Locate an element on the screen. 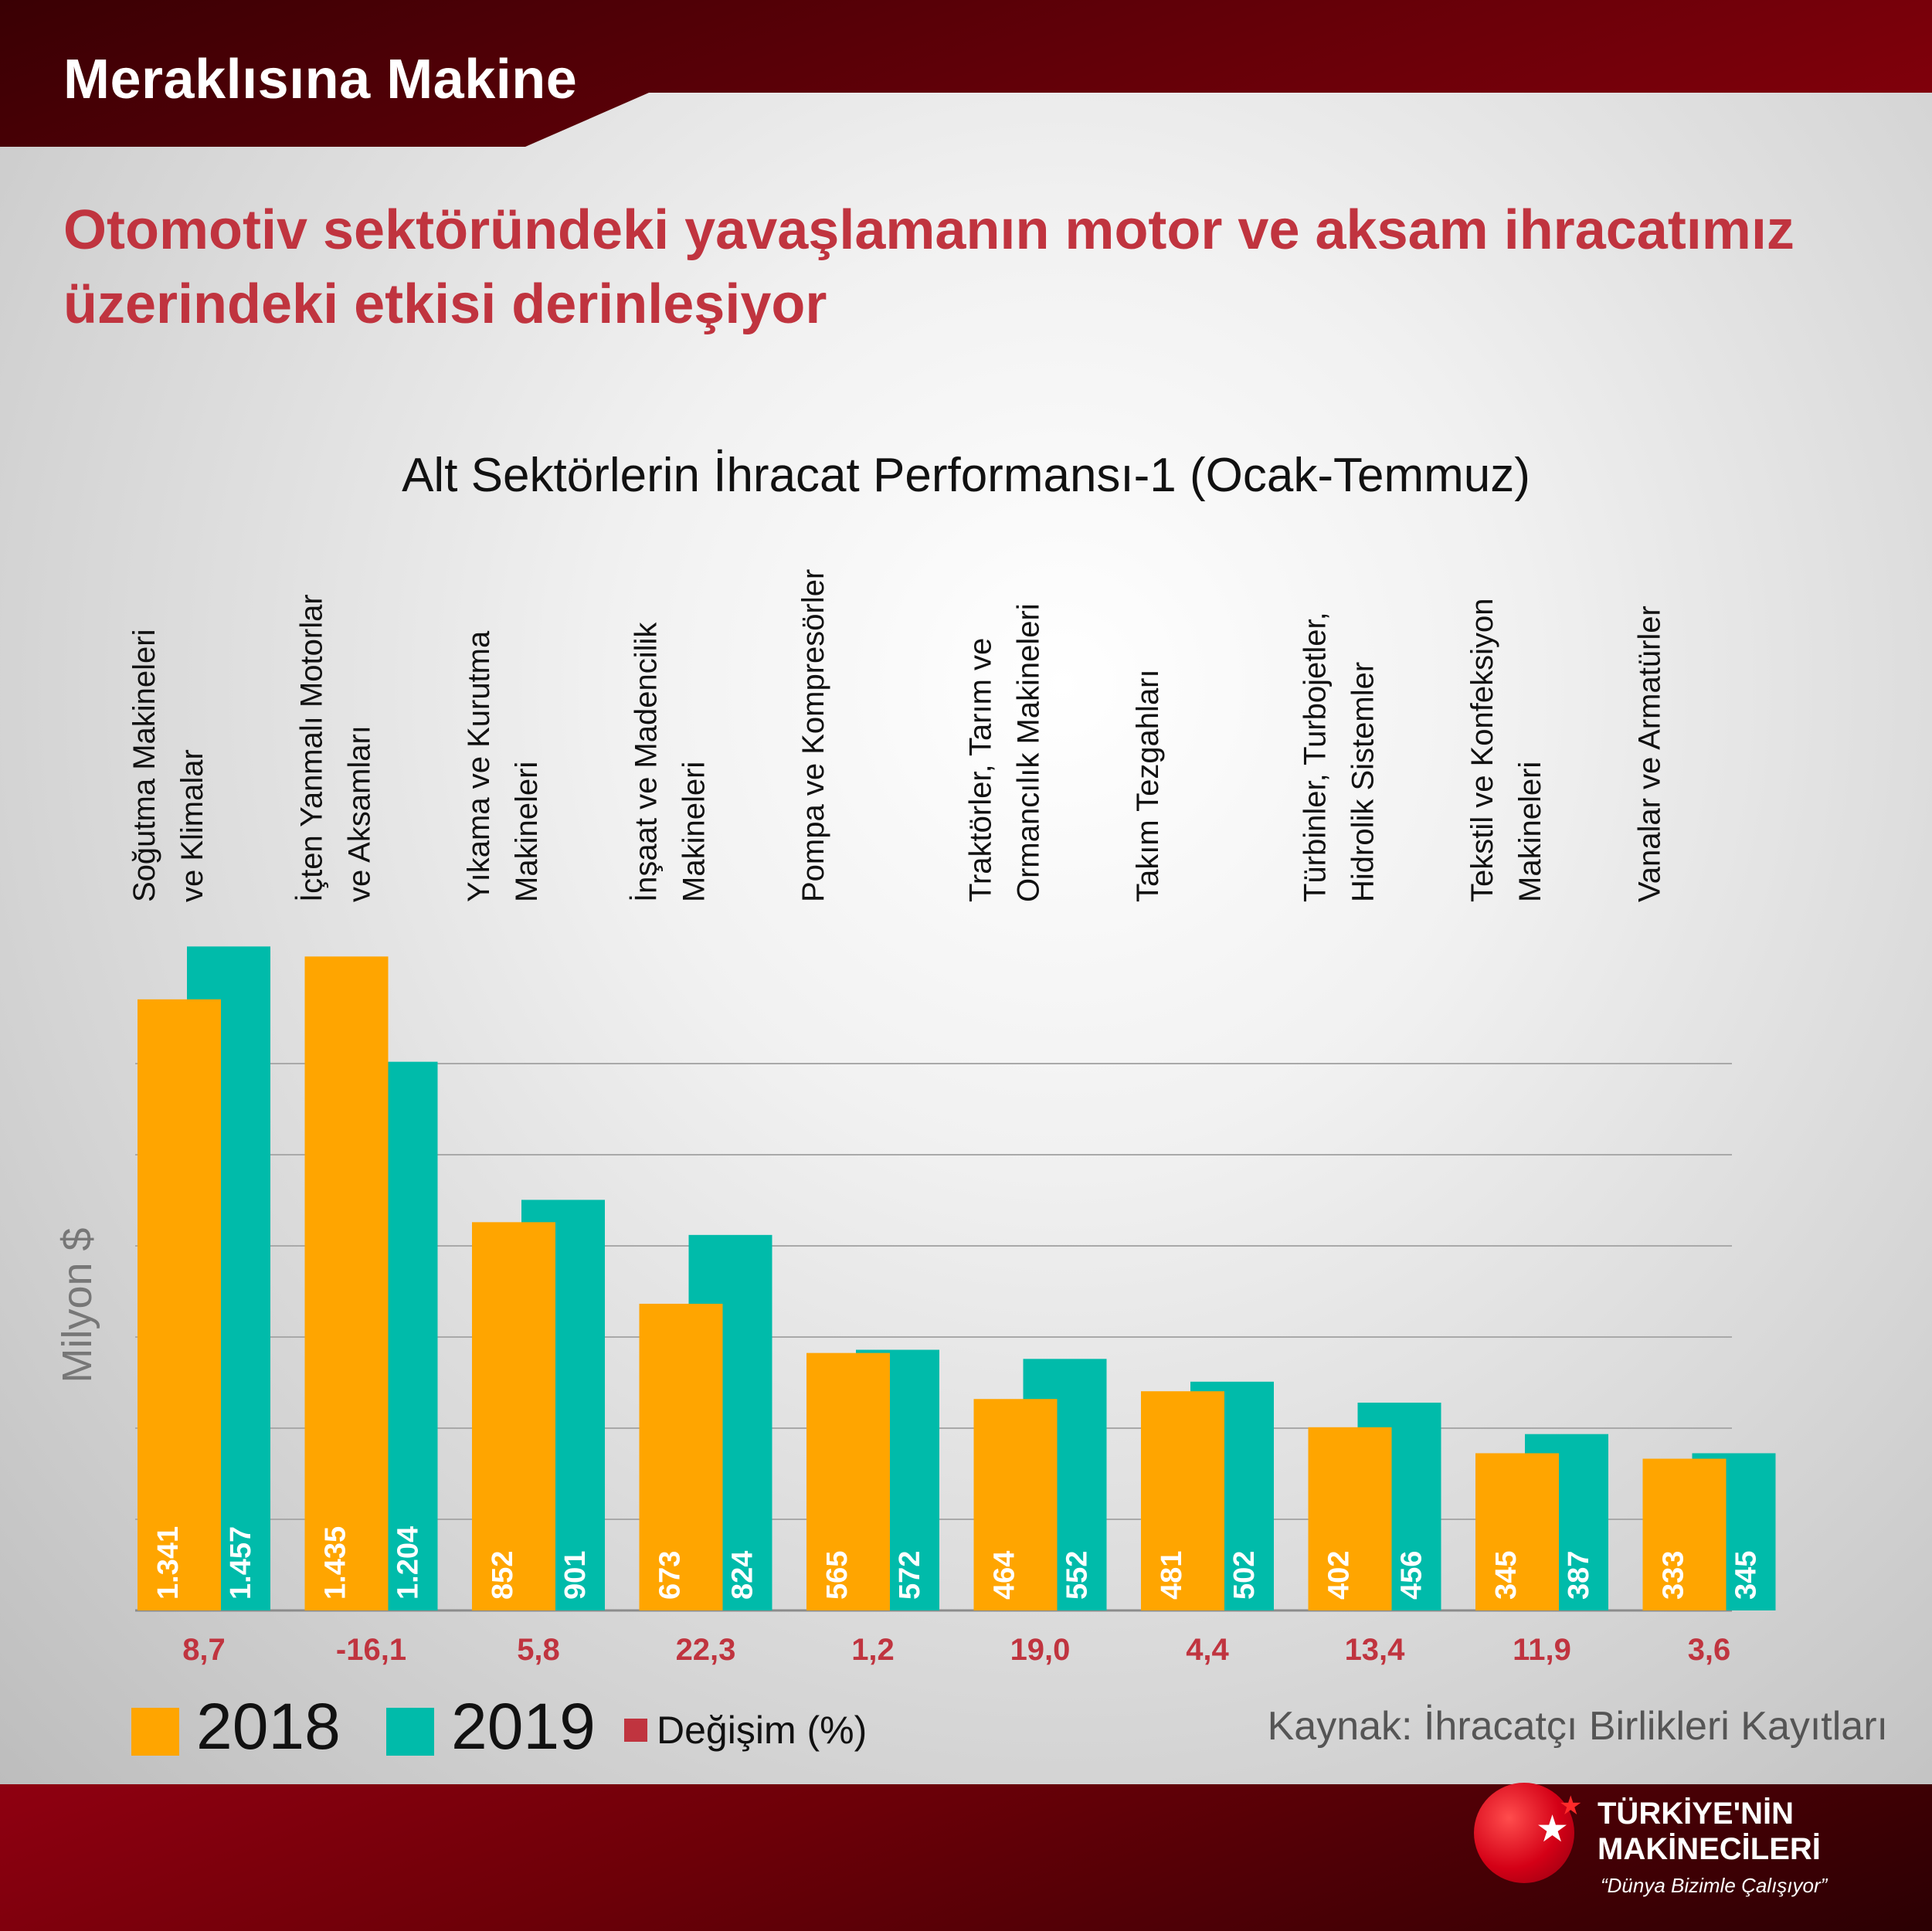 This screenshot has width=1932, height=1931. change-label: 13,4 is located at coordinates (1375, 1650).